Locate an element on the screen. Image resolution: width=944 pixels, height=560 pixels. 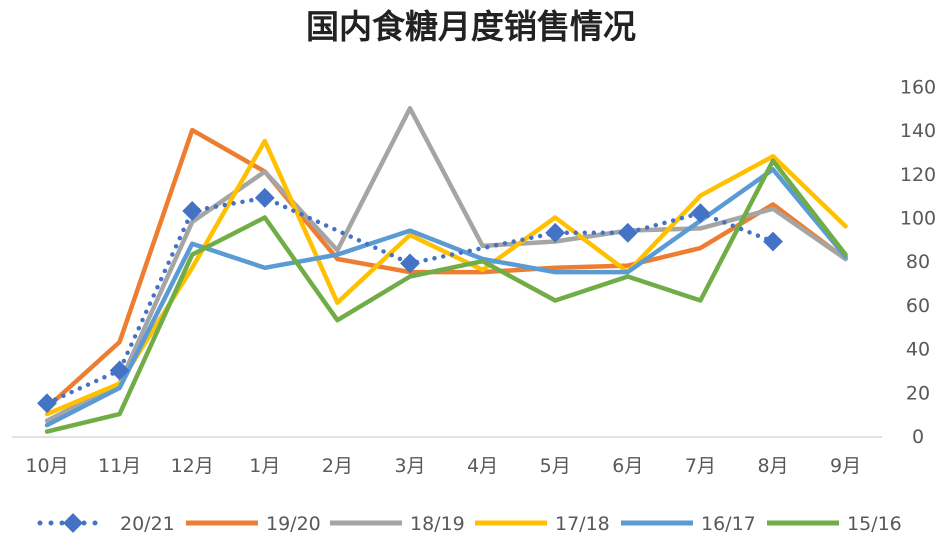
x-tick-label: 6月 is located at coordinates (627, 466).